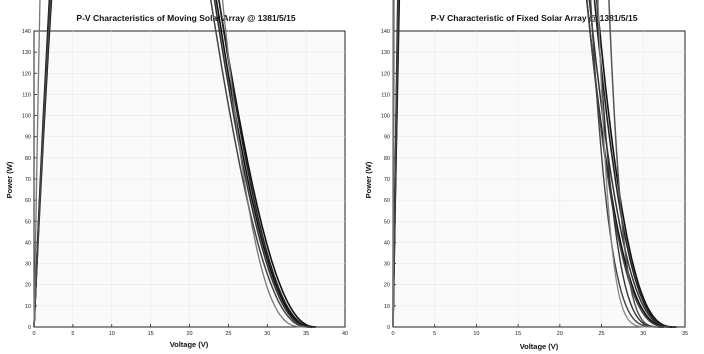  Describe the element at coordinates (539, 334) in the screenshot. I see `x-tick-labels: 0 5 10 15 20 25 30 35` at that location.